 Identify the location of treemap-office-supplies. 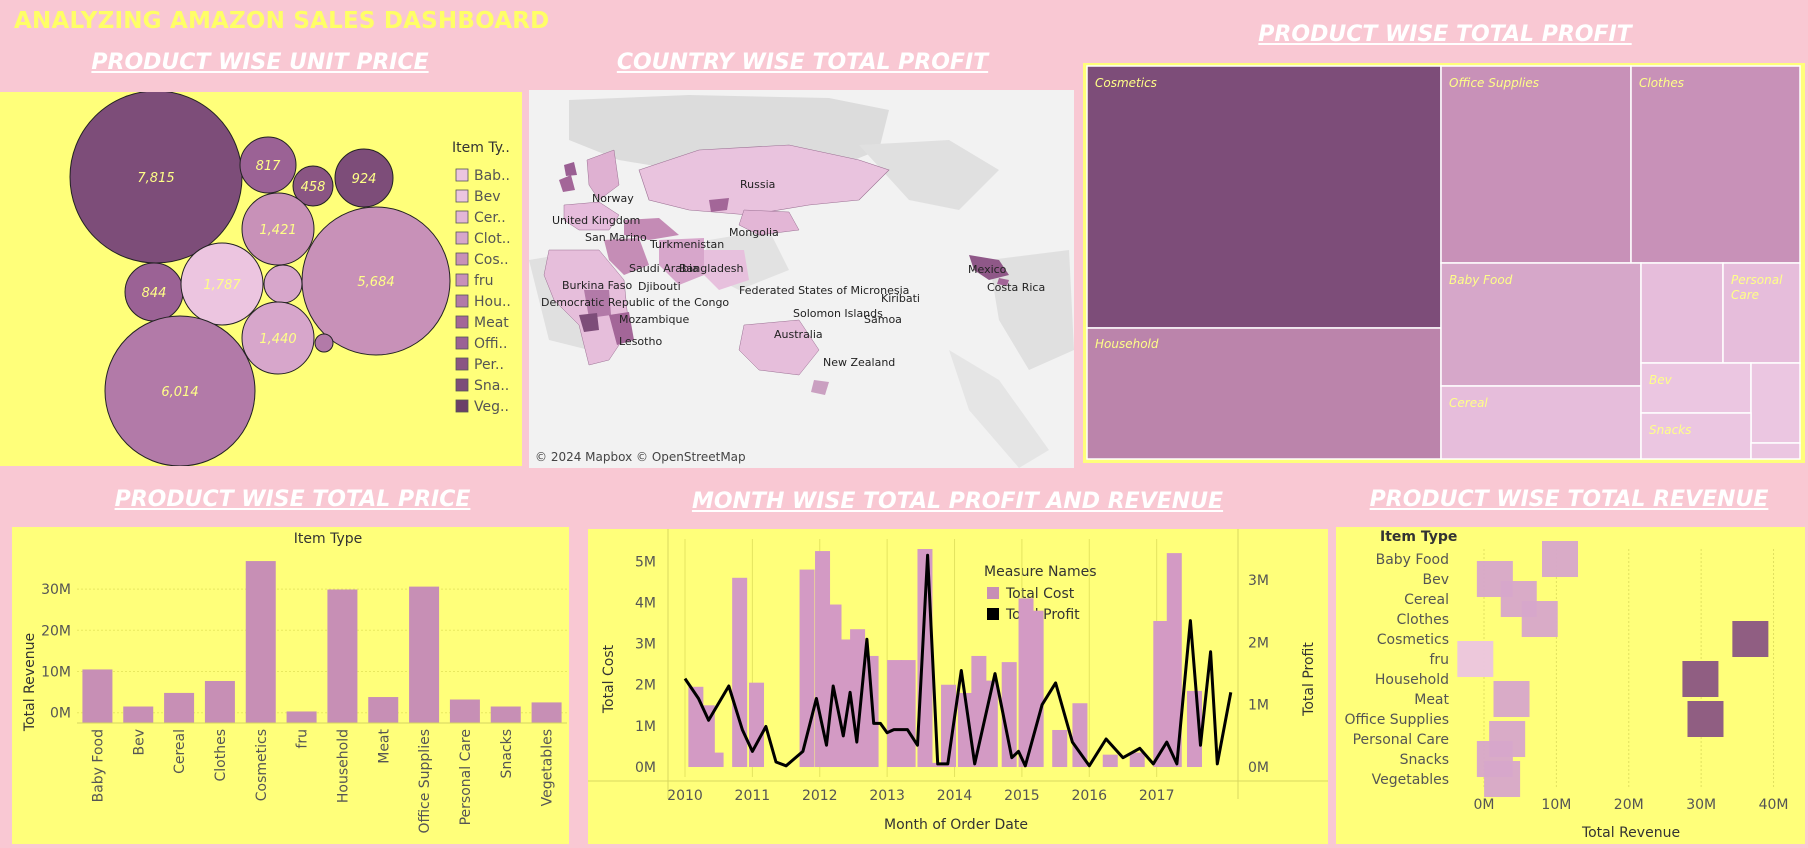
(1536, 164).